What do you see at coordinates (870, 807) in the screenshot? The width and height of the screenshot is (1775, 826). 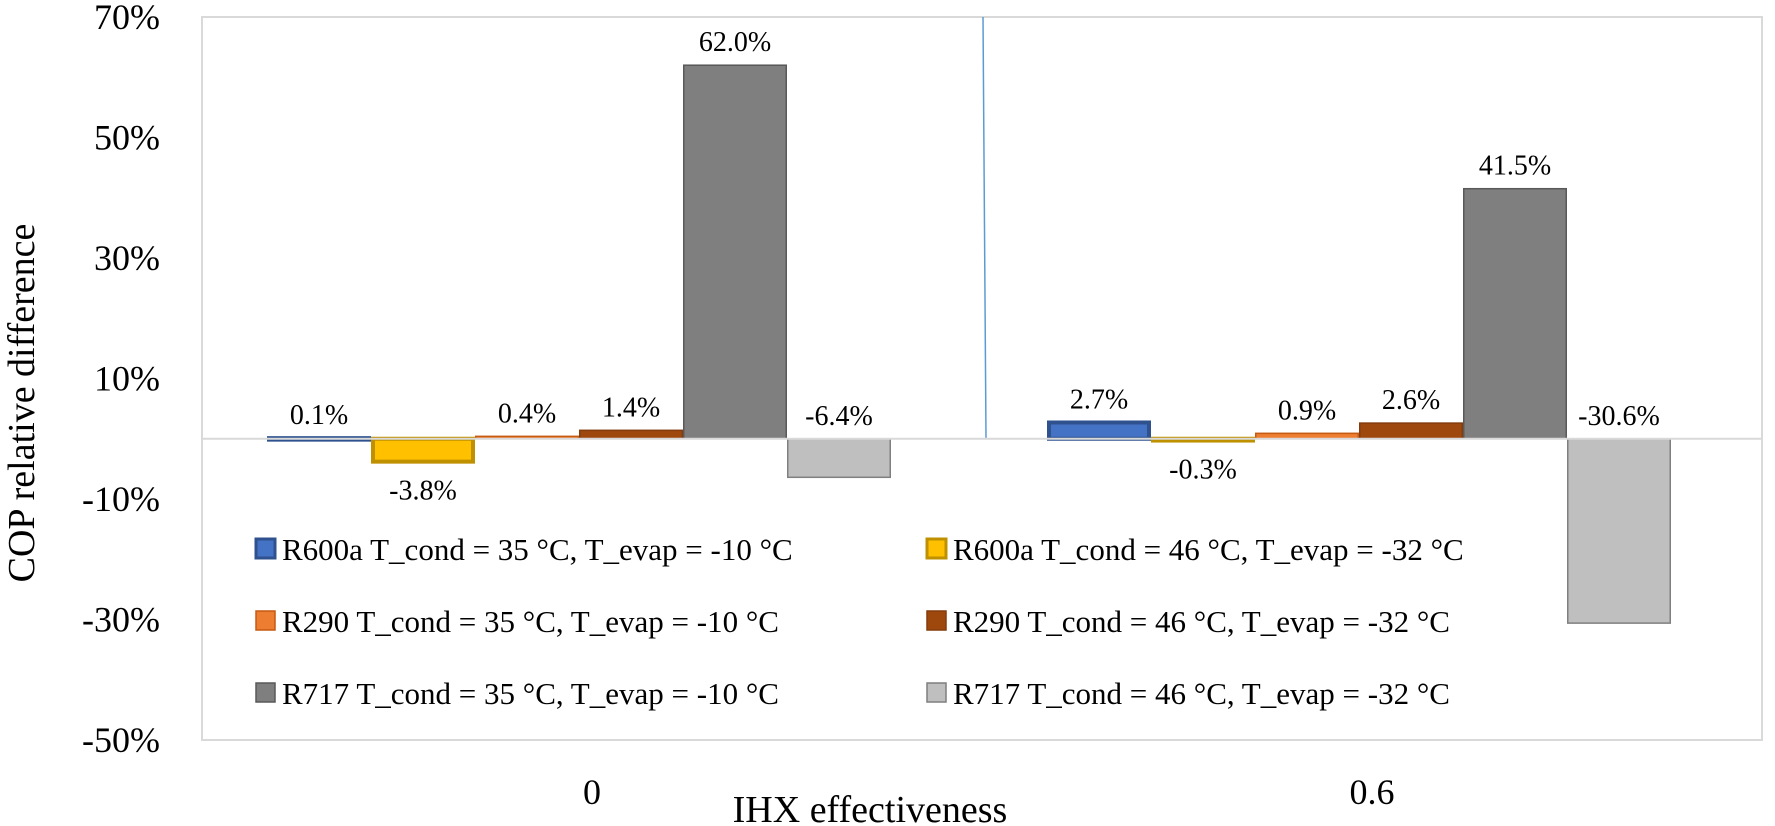 I see `x-axis-title: IHX effectiveness` at bounding box center [870, 807].